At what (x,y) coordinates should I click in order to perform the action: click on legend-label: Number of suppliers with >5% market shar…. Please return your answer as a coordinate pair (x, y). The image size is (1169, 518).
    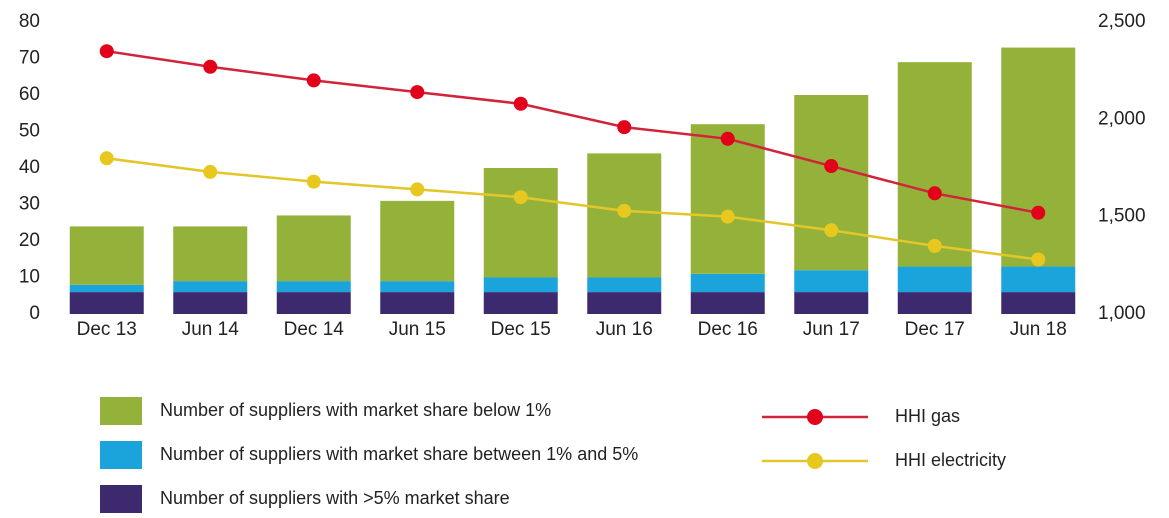
    Looking at the image, I should click on (335, 498).